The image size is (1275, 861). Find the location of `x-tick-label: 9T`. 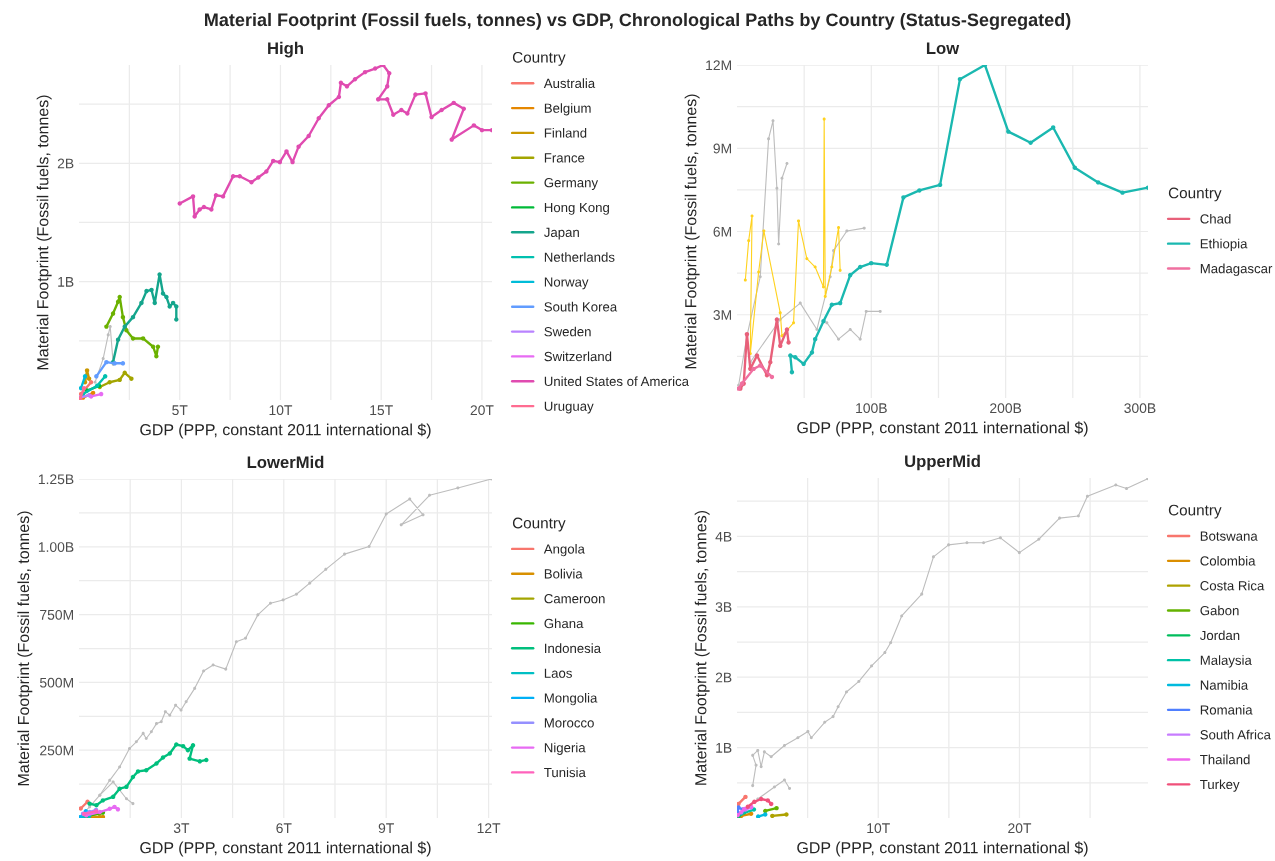

x-tick-label: 9T is located at coordinates (386, 828).